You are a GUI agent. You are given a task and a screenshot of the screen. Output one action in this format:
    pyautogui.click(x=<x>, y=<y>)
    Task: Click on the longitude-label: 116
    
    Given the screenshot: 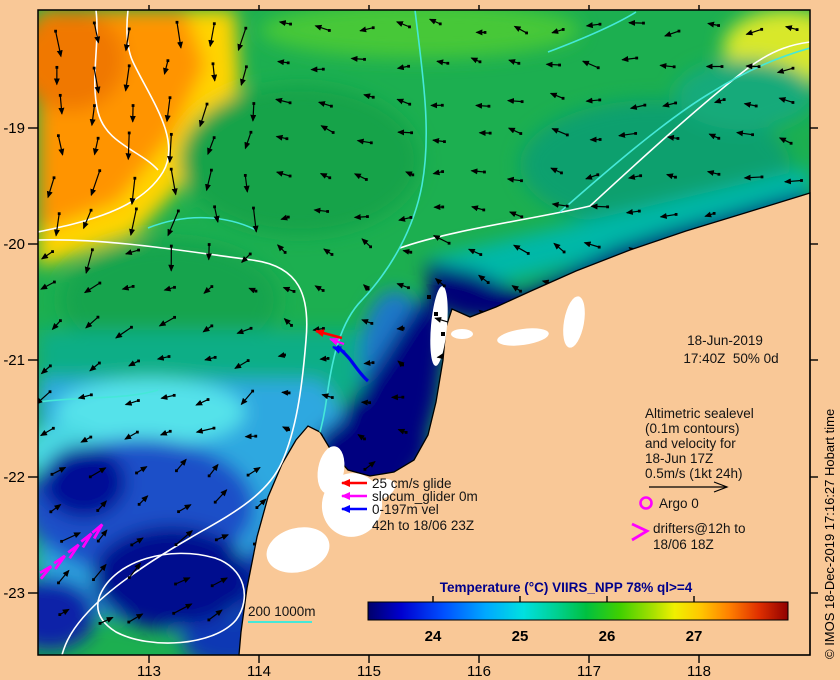 What is the action you would take?
    pyautogui.click(x=479, y=671)
    